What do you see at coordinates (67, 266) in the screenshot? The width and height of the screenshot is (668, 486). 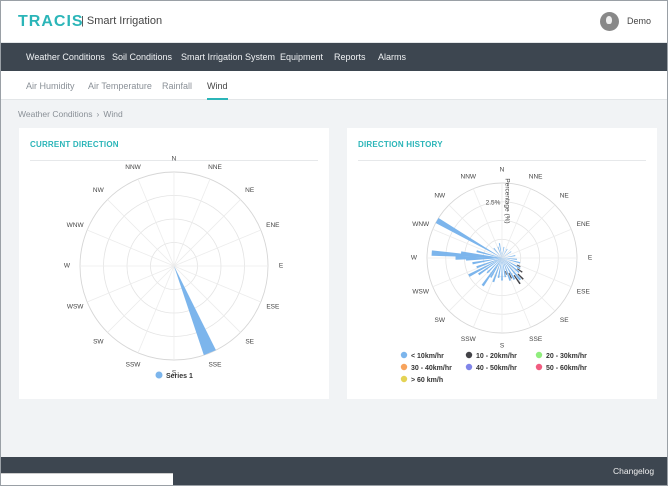 I see `direction-label-w: W` at bounding box center [67, 266].